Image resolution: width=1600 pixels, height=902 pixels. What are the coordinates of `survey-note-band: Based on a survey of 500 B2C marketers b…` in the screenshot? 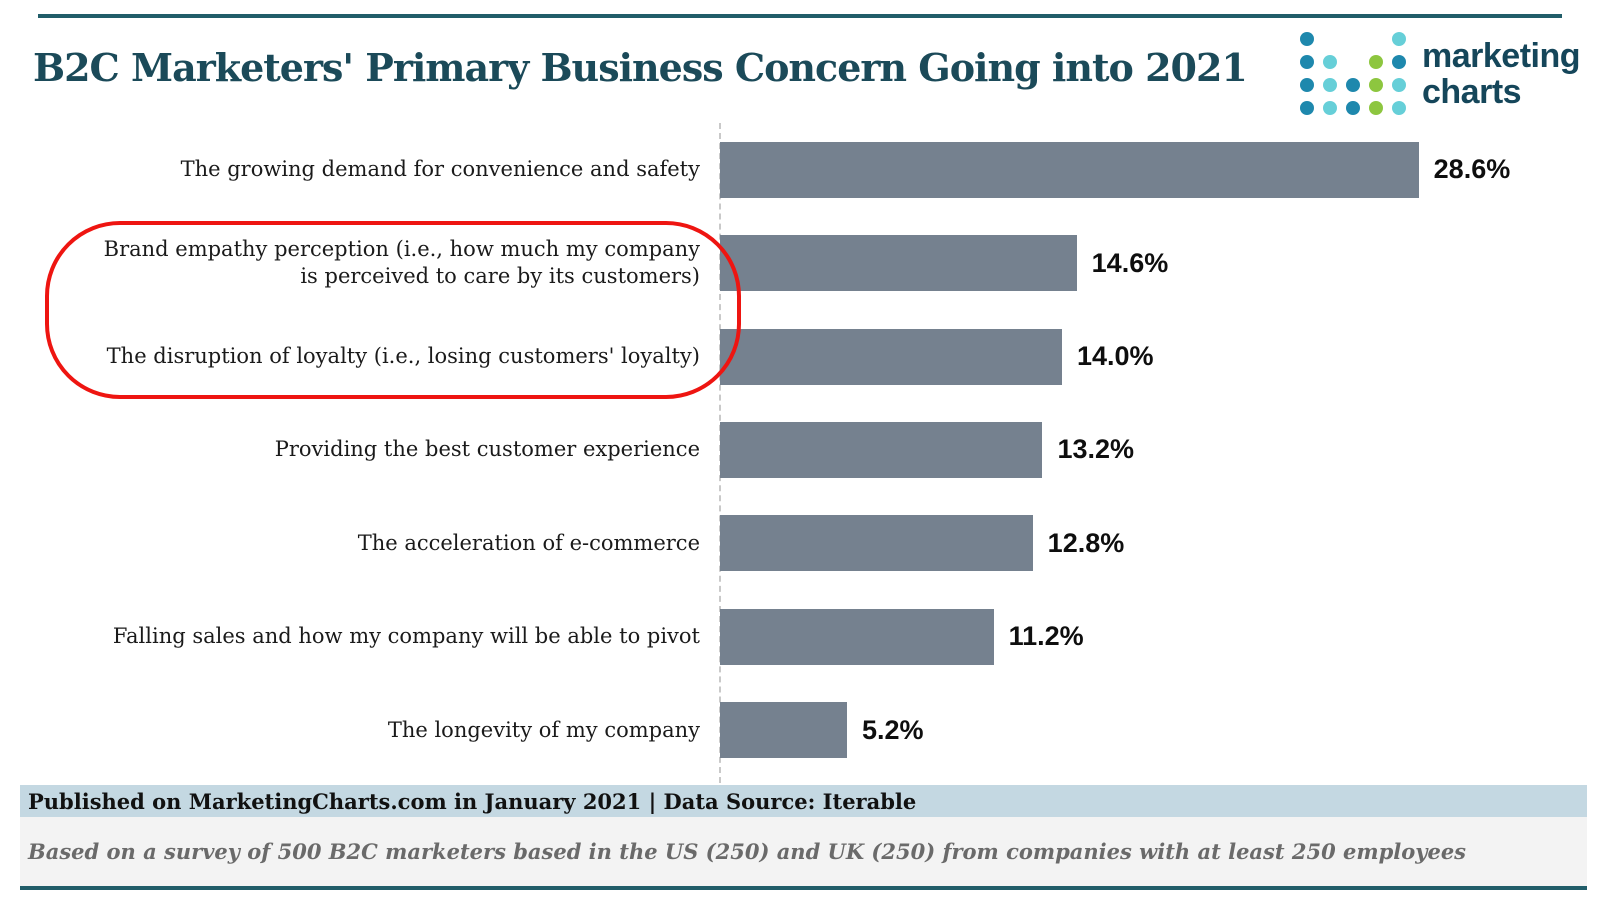 It's located at (803, 851).